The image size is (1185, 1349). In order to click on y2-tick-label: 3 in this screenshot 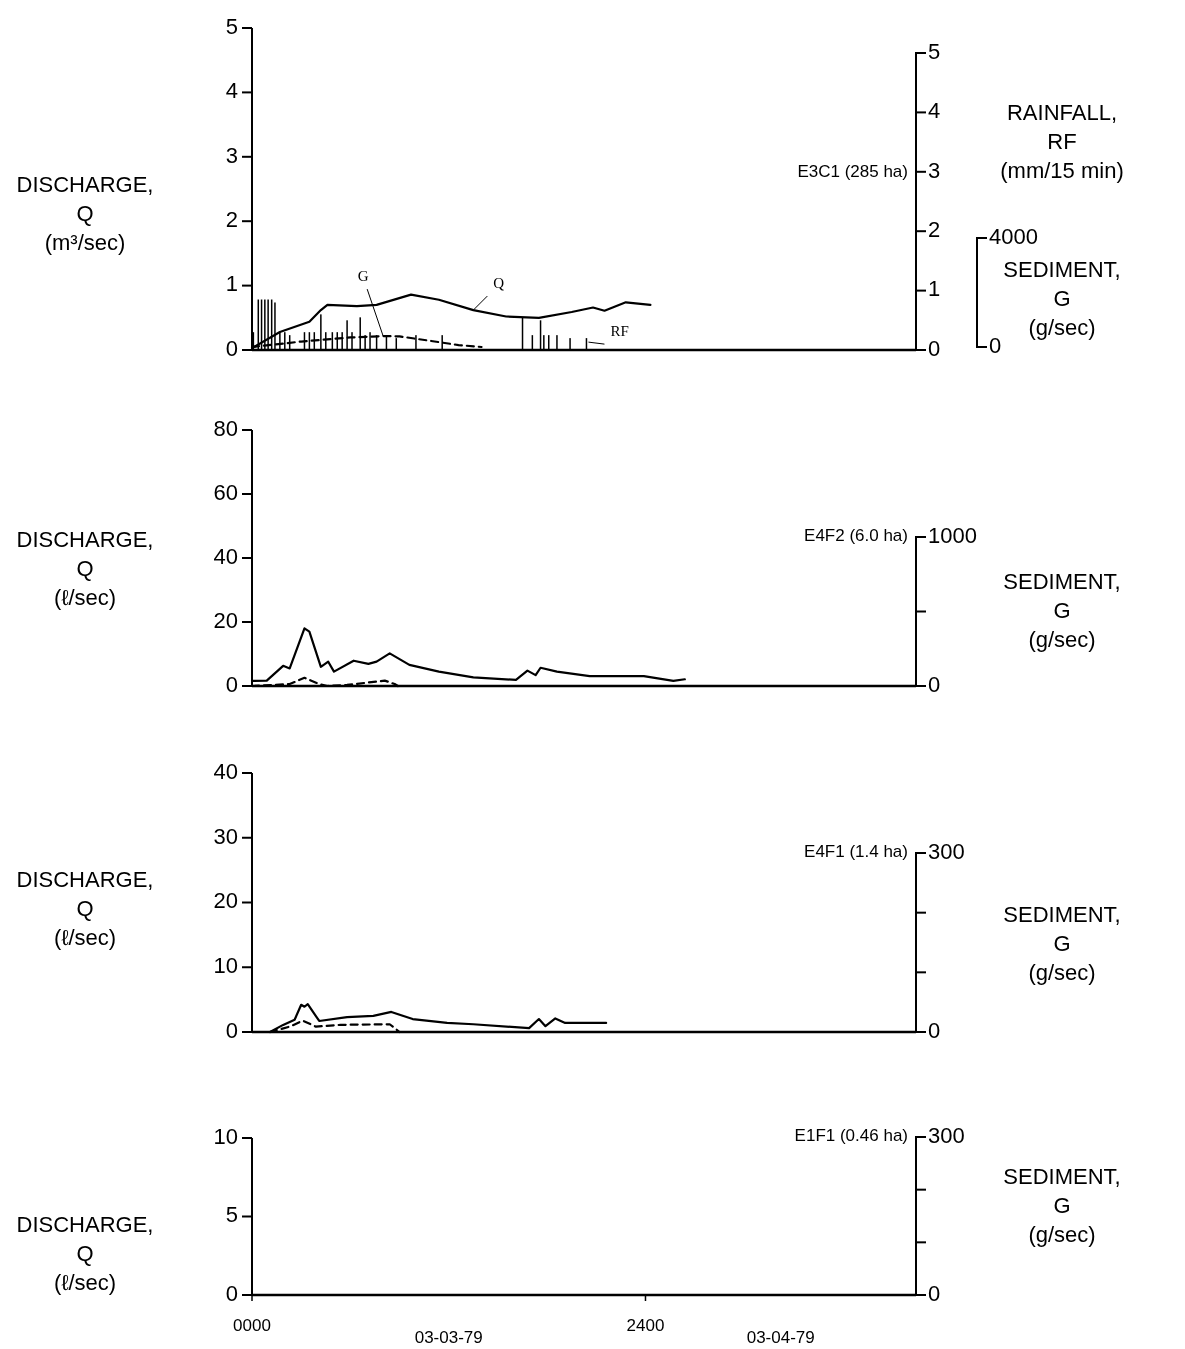, I will do `click(934, 170)`.